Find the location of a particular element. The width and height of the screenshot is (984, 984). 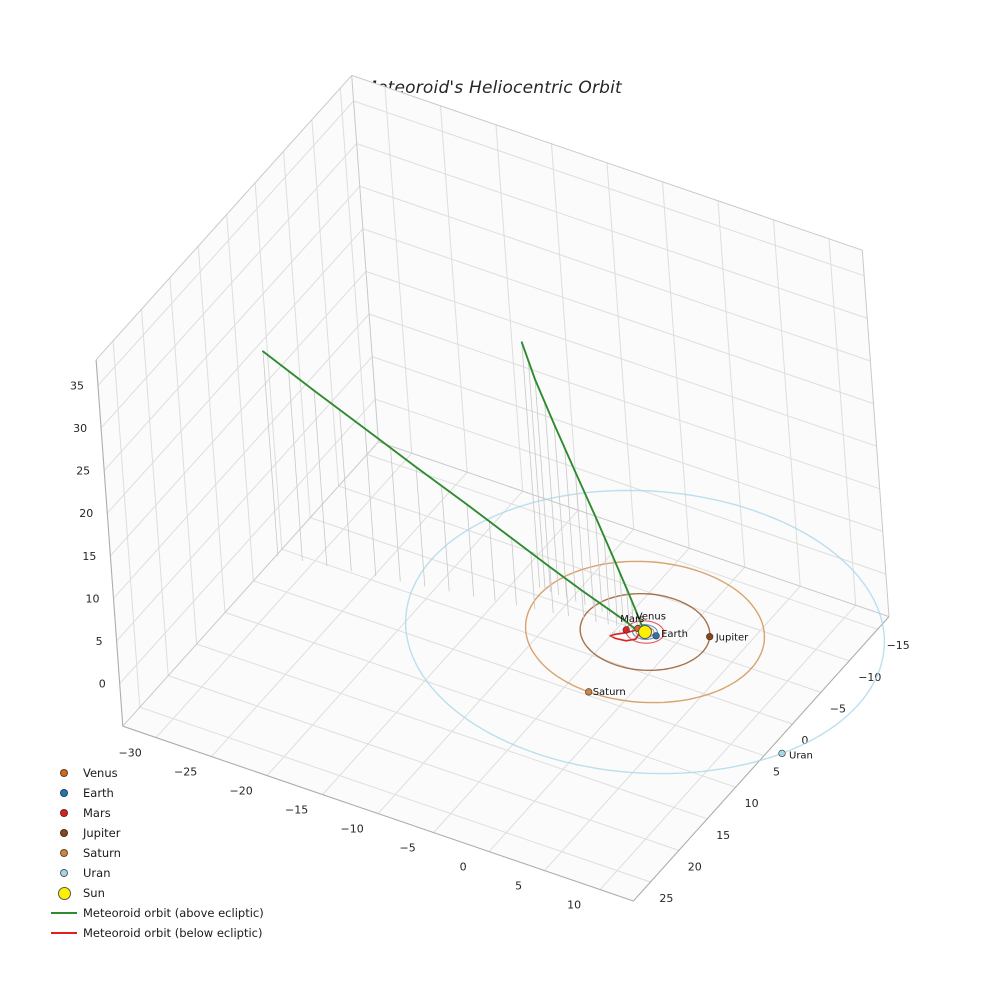

orbit-mars is located at coordinates (645, 632).